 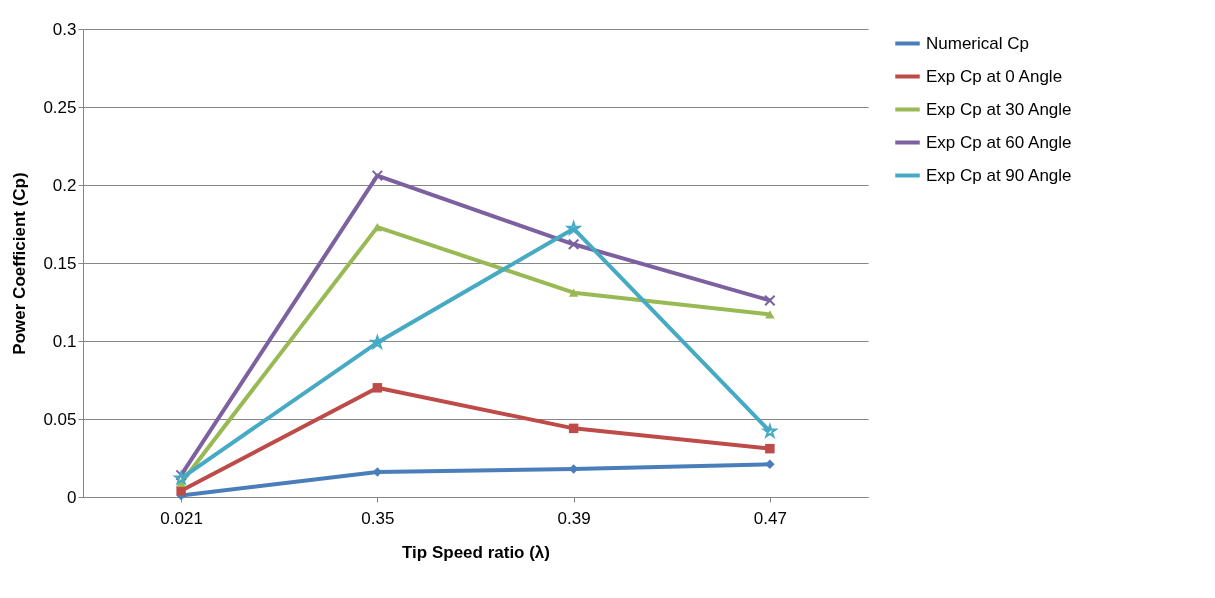 I want to click on legend-label: Exp Cp at 0 Angle, so click(x=994, y=76).